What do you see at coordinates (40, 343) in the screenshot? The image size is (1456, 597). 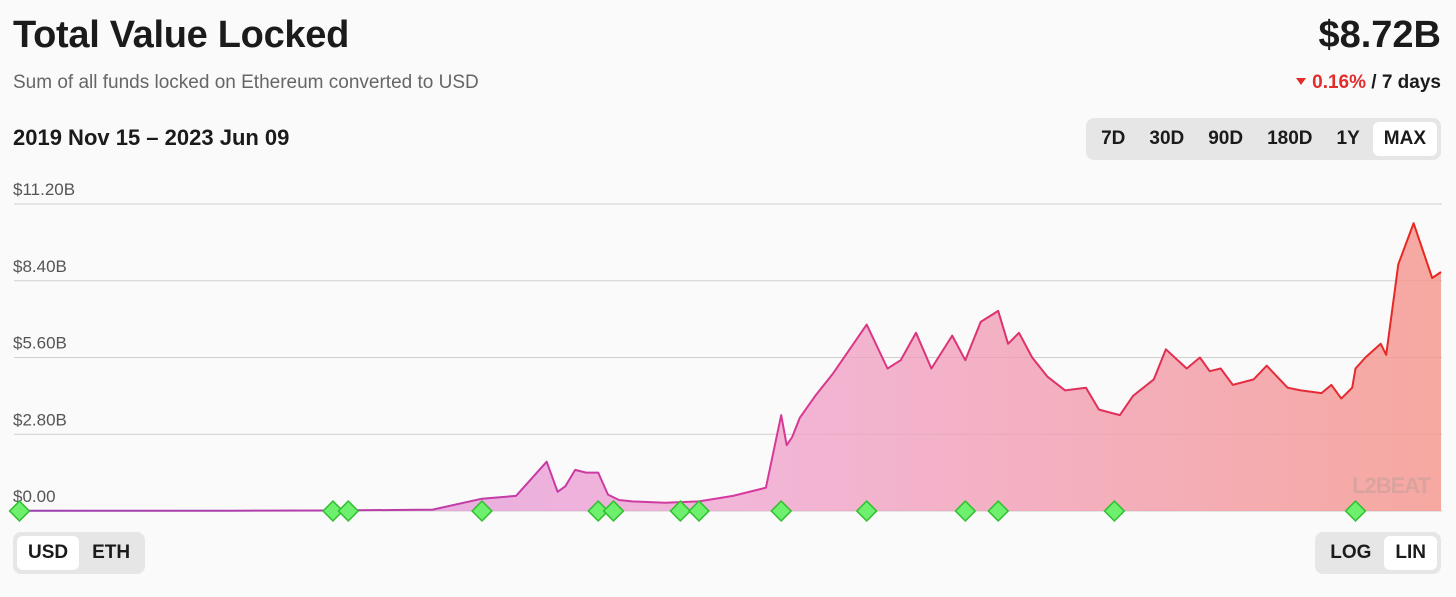 I see `y-tick-label: $5.60B` at bounding box center [40, 343].